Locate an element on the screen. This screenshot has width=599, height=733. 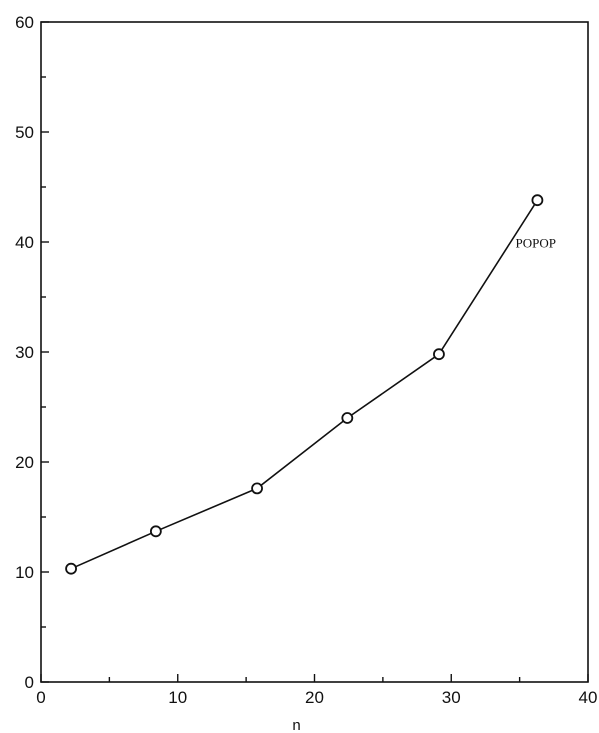
y-tick-label: 10 is located at coordinates (24, 572).